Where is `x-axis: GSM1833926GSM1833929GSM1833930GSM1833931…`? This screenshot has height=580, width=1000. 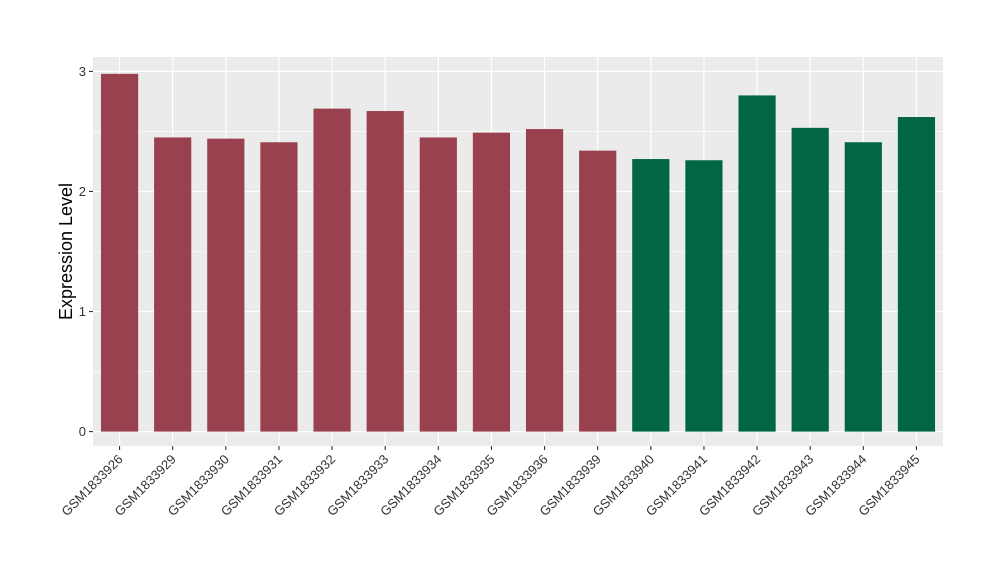 x-axis: GSM1833926GSM1833929GSM1833930GSM1833931… is located at coordinates (490, 482).